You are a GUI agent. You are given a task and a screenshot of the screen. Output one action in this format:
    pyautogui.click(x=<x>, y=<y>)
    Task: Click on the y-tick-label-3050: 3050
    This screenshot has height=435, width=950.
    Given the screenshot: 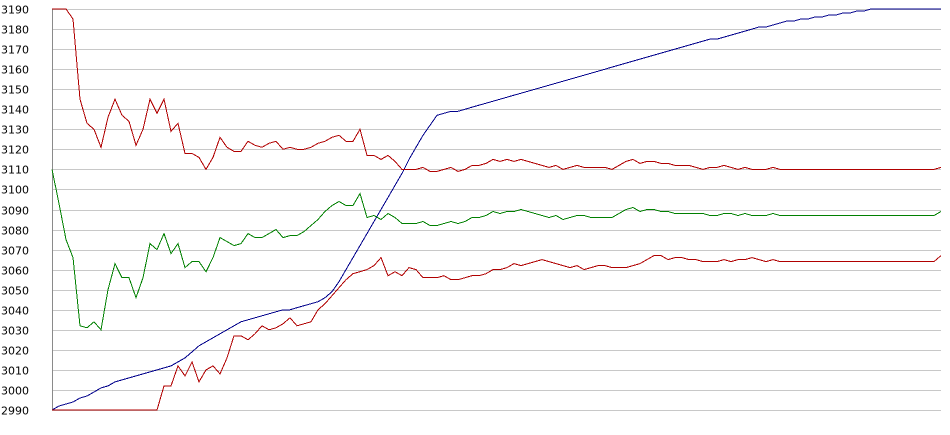 What is the action you would take?
    pyautogui.click(x=15, y=291)
    